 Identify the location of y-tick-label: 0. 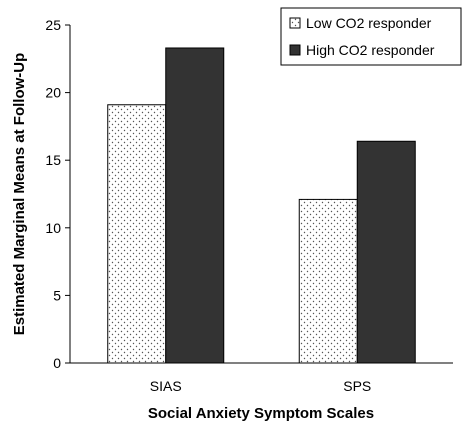
(57, 363).